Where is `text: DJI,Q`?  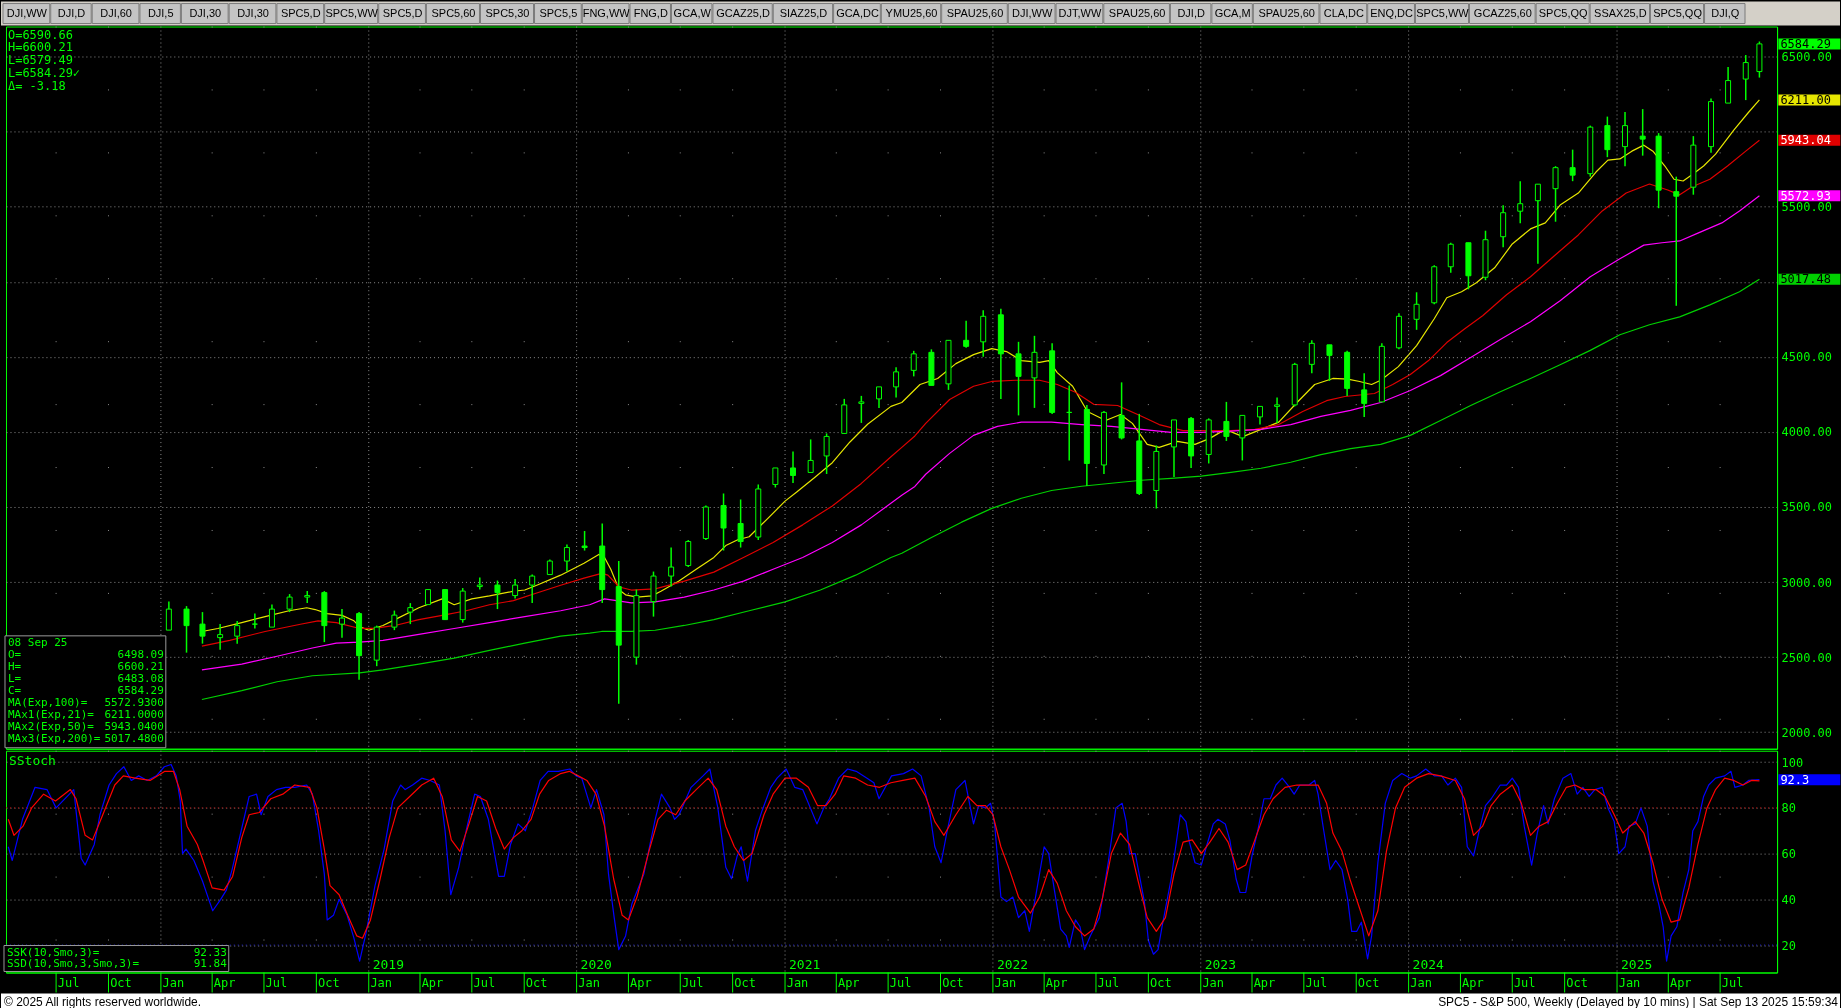
text: DJI,Q is located at coordinates (1725, 12).